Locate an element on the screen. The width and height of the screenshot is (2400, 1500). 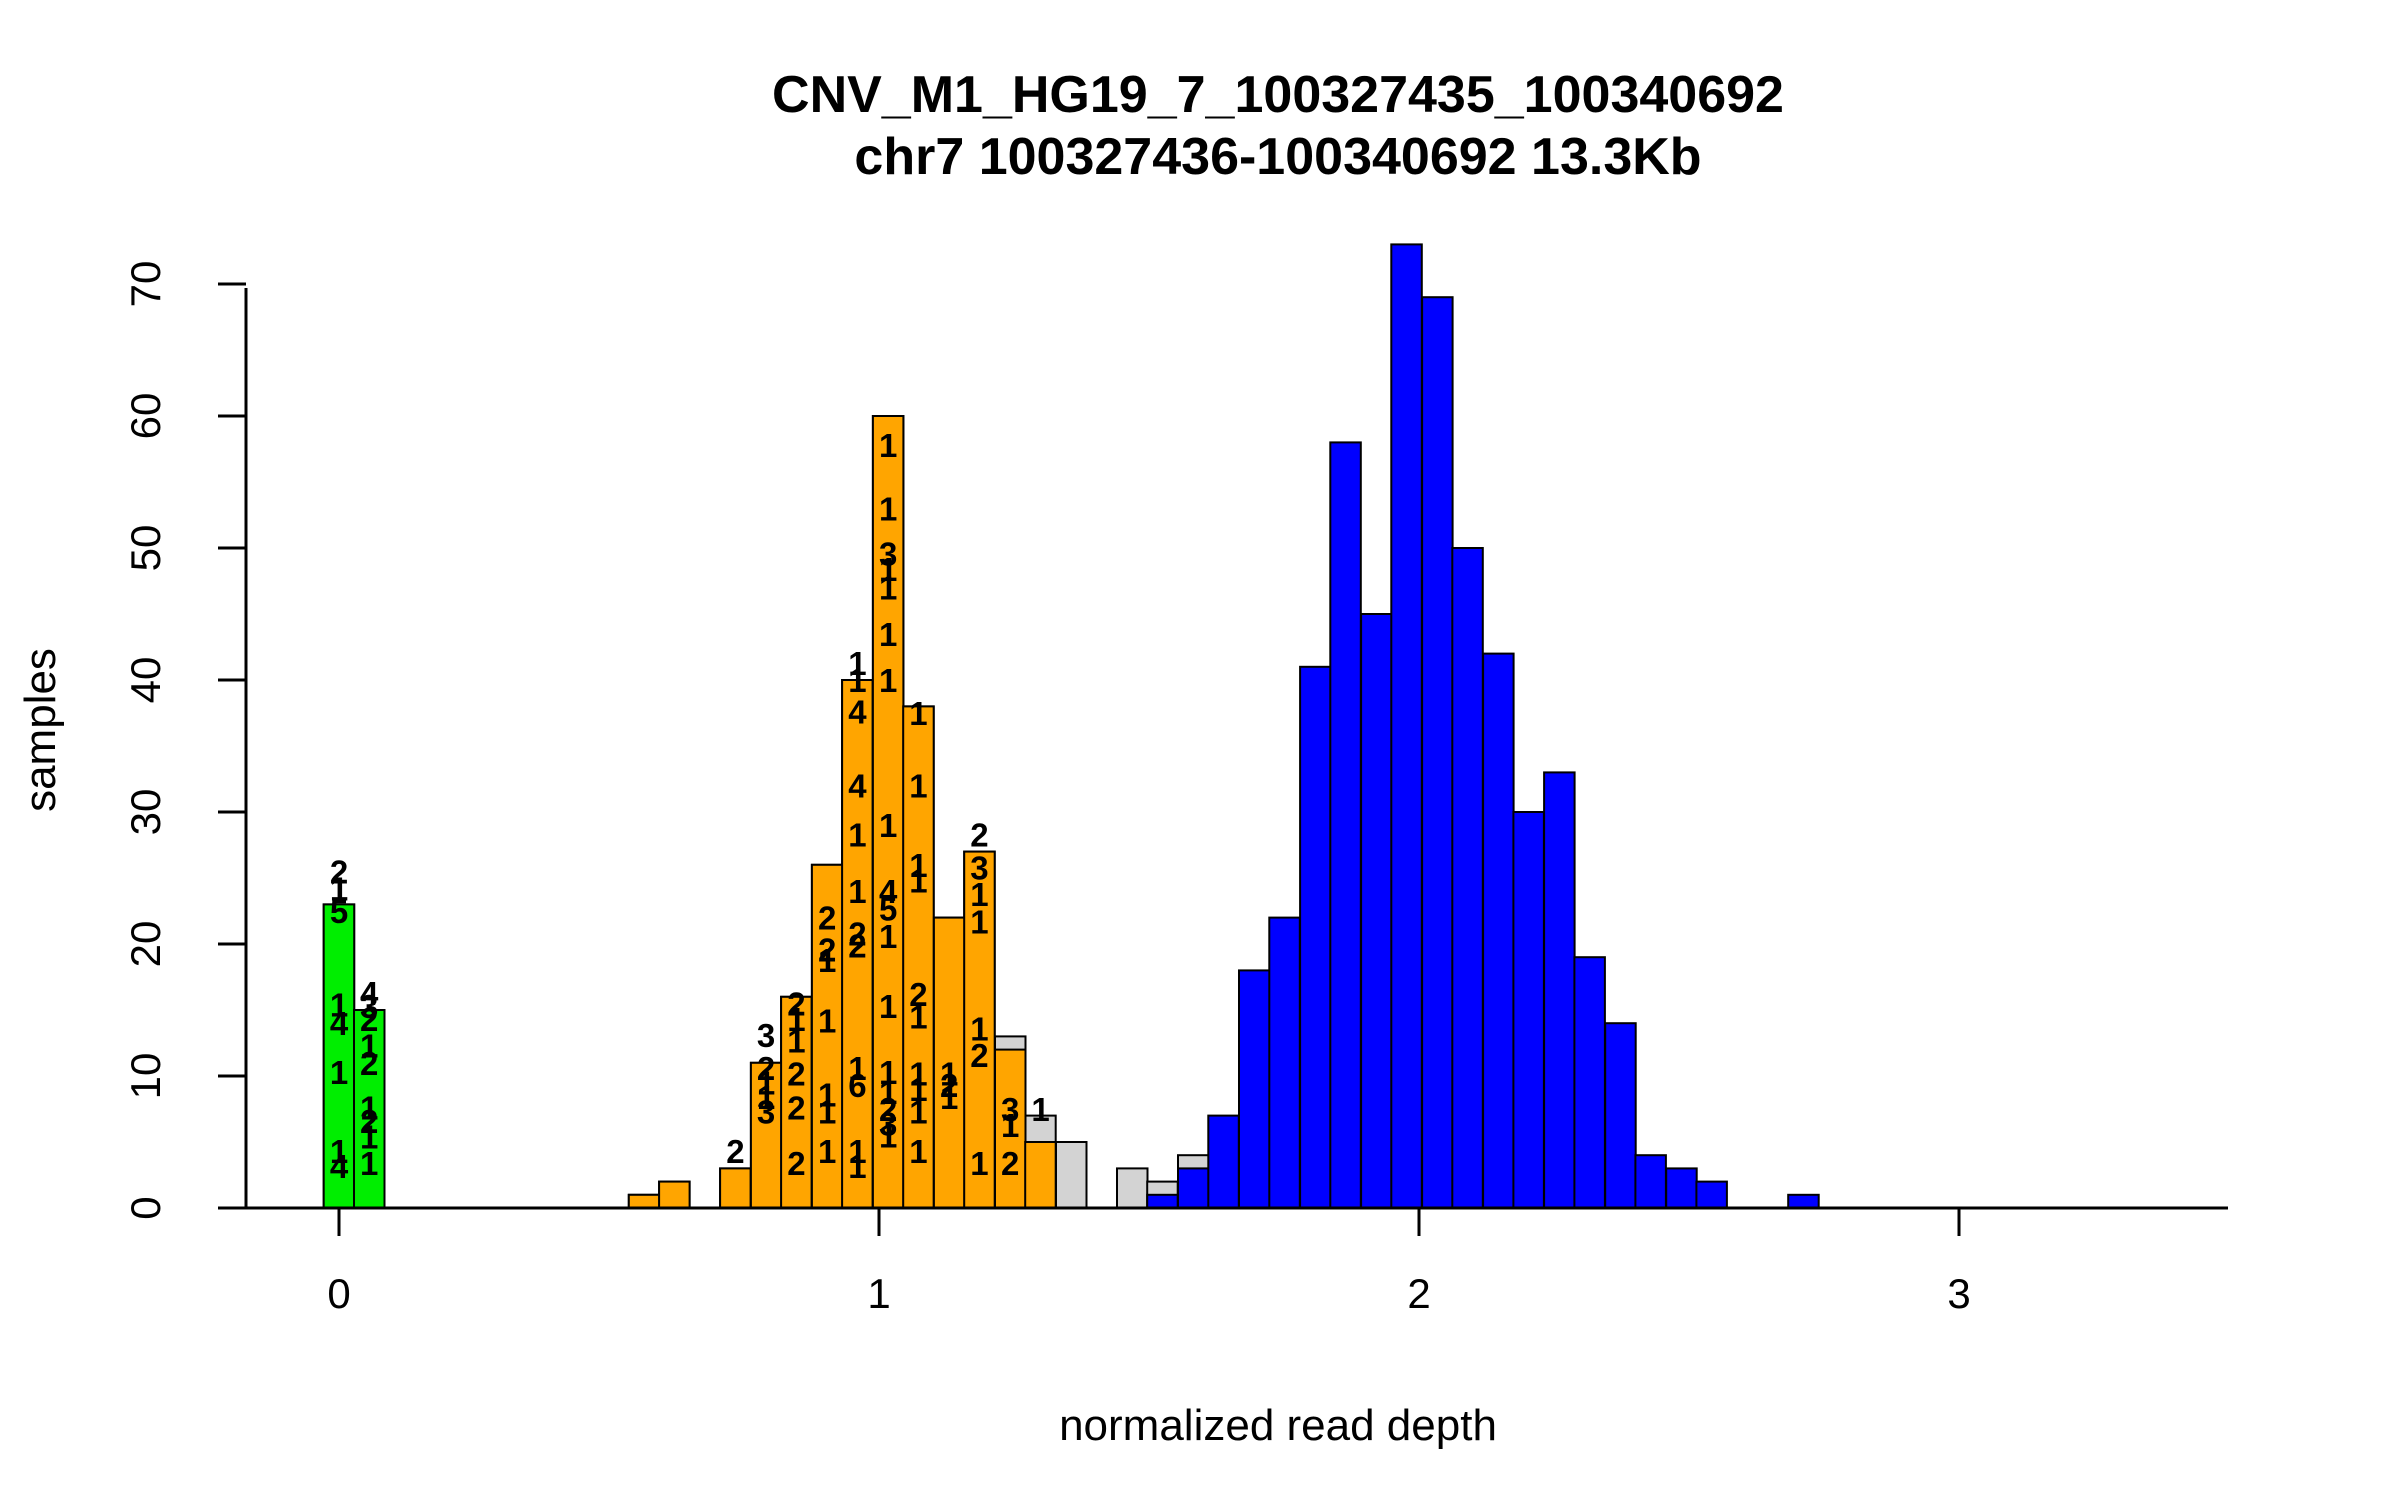
x-tick-label: 3 is located at coordinates (1958, 1293).